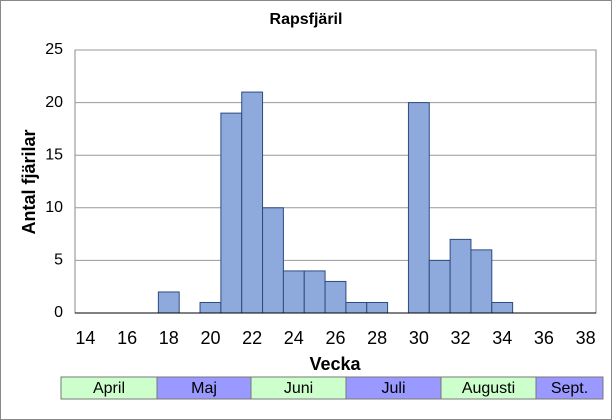 This screenshot has width=612, height=420. Describe the element at coordinates (335, 364) in the screenshot. I see `x-axis-label: Vecka` at that location.